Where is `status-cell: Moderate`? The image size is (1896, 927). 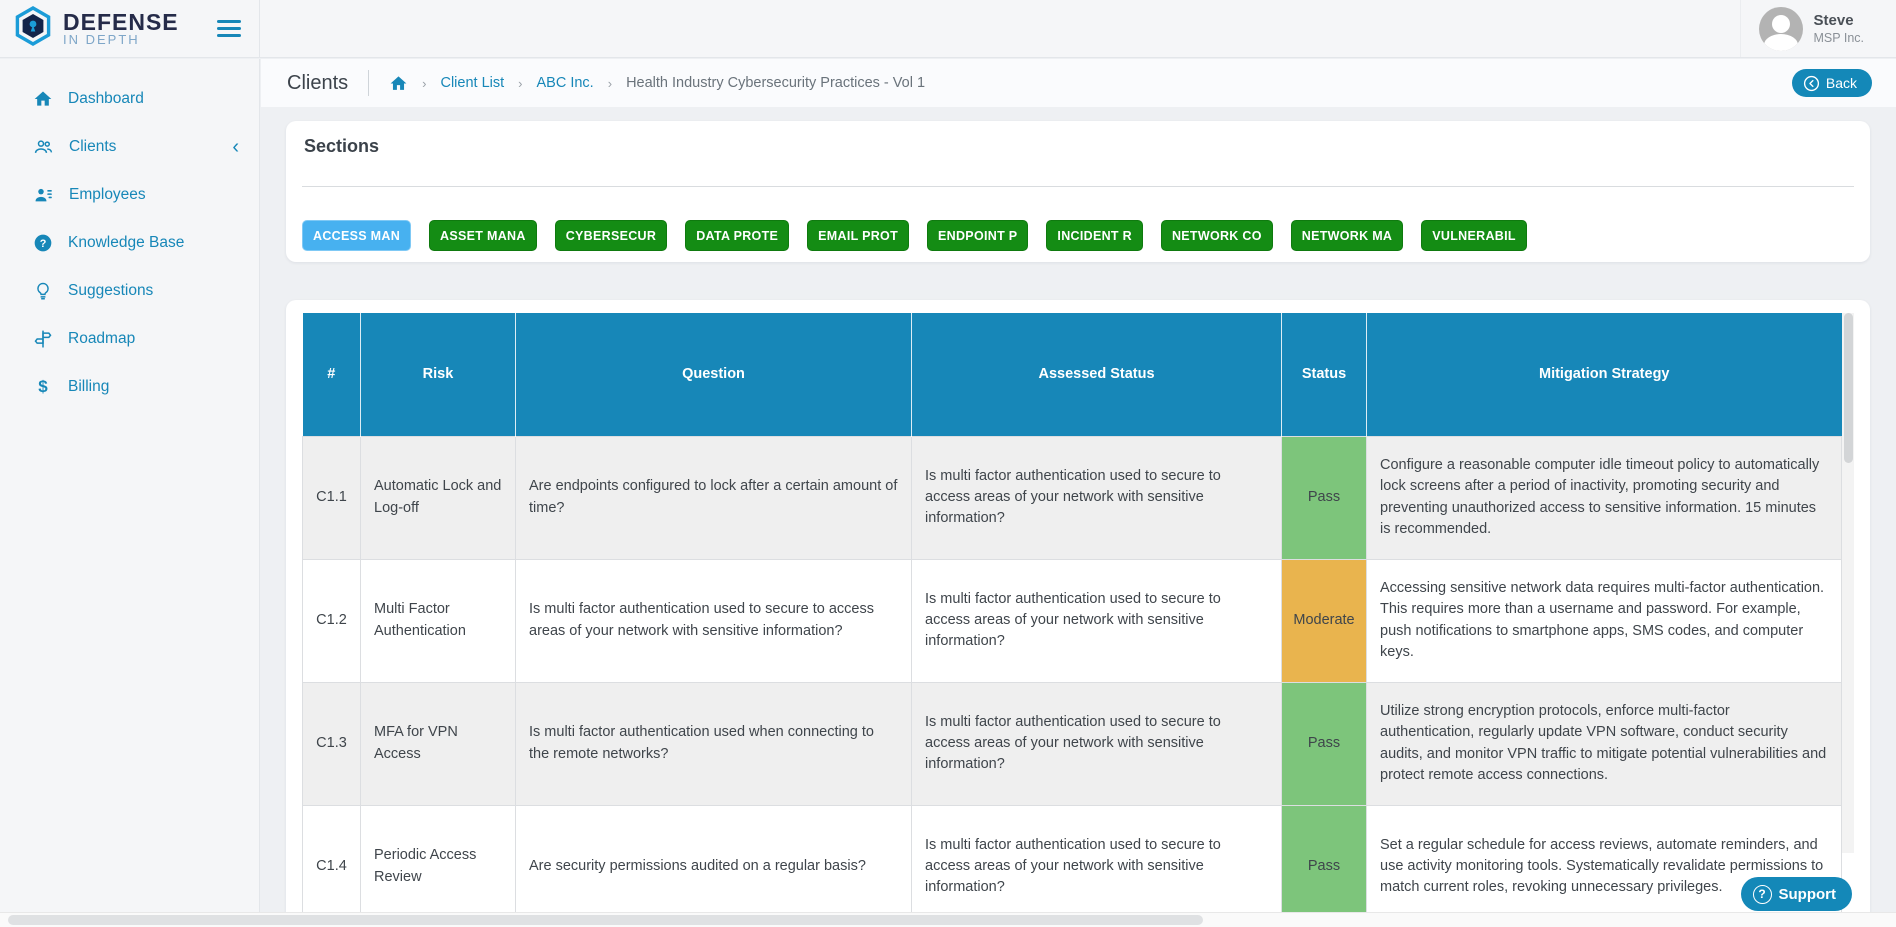 status-cell: Moderate is located at coordinates (1324, 620).